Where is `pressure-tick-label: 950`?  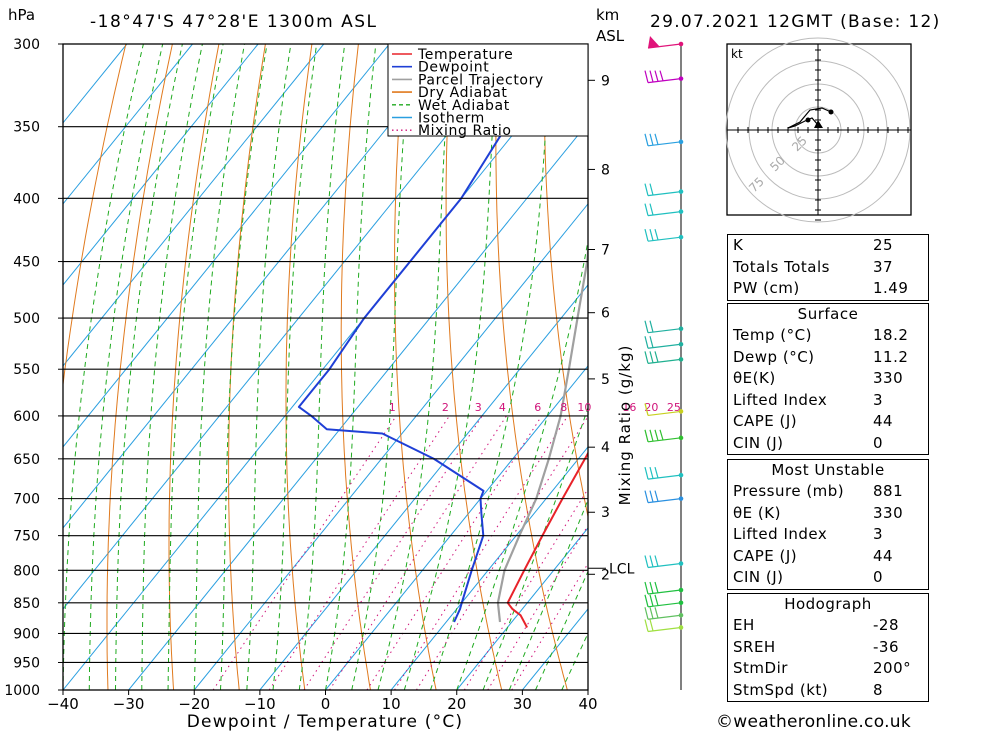 pressure-tick-label: 950 is located at coordinates (26, 663).